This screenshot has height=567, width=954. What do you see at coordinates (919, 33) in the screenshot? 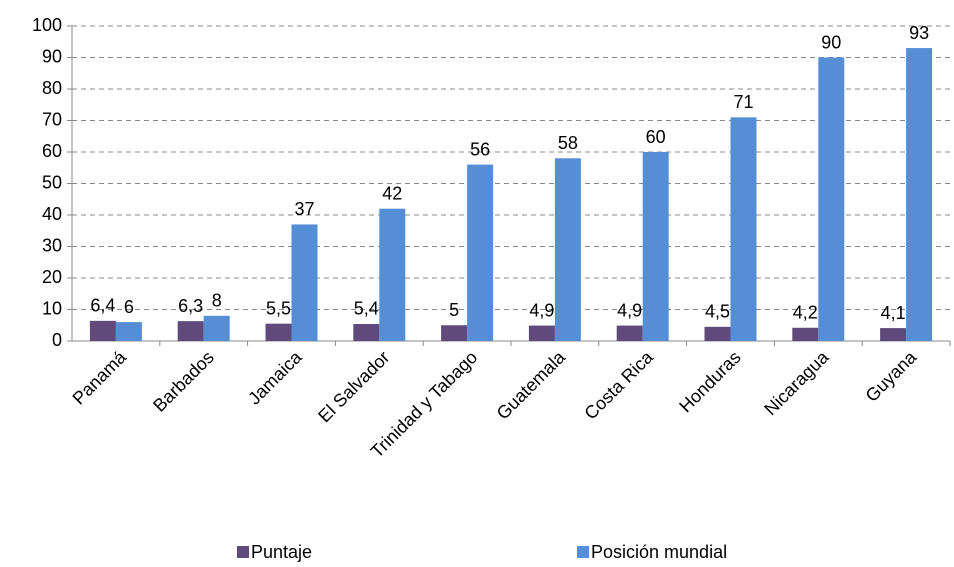
I see `data-label: 93` at bounding box center [919, 33].